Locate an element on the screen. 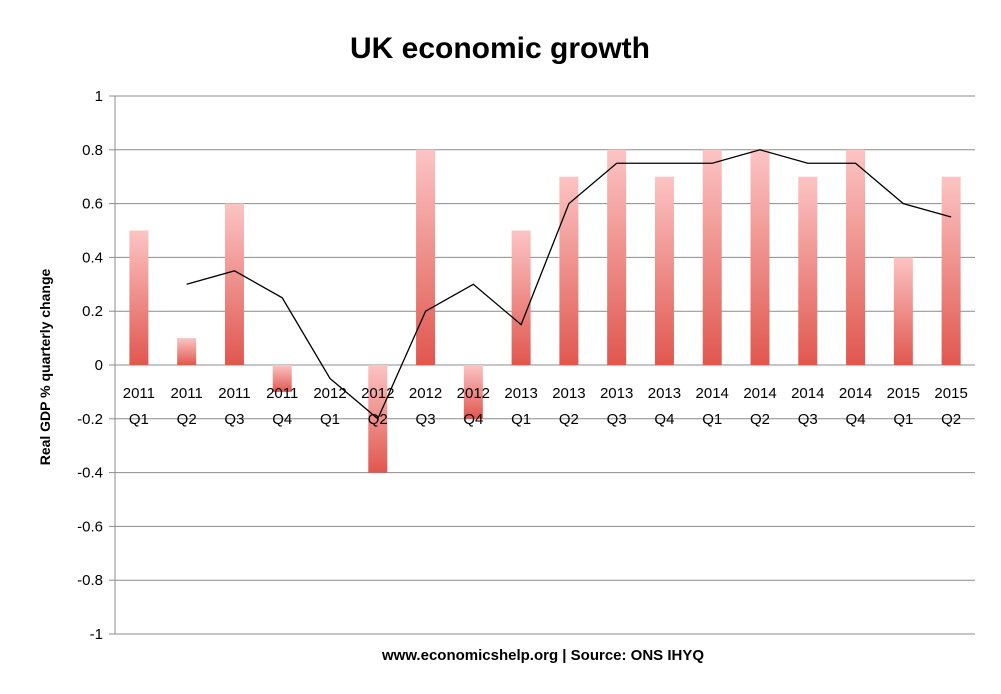 Image resolution: width=1001 pixels, height=694 pixels. y-tick-label: 0.6 is located at coordinates (92, 204).